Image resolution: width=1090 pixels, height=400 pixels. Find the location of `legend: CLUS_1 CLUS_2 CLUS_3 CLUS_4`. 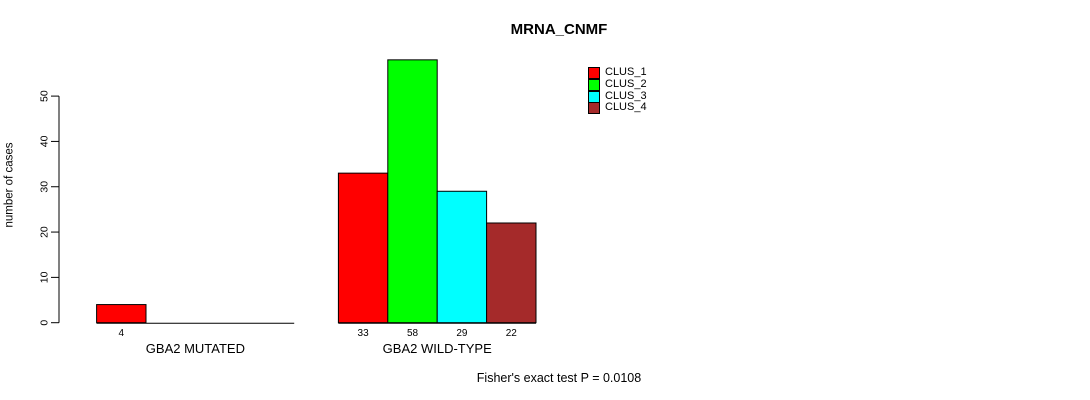

legend: CLUS_1 CLUS_2 CLUS_3 CLUS_4 is located at coordinates (617, 90).